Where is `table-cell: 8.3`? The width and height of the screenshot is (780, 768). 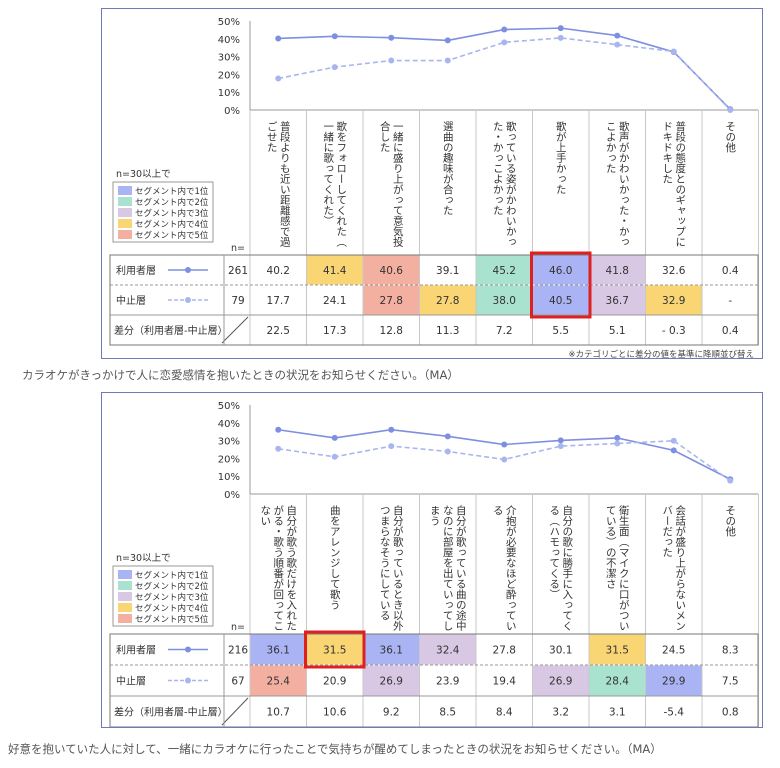
table-cell: 8.3 is located at coordinates (730, 651).